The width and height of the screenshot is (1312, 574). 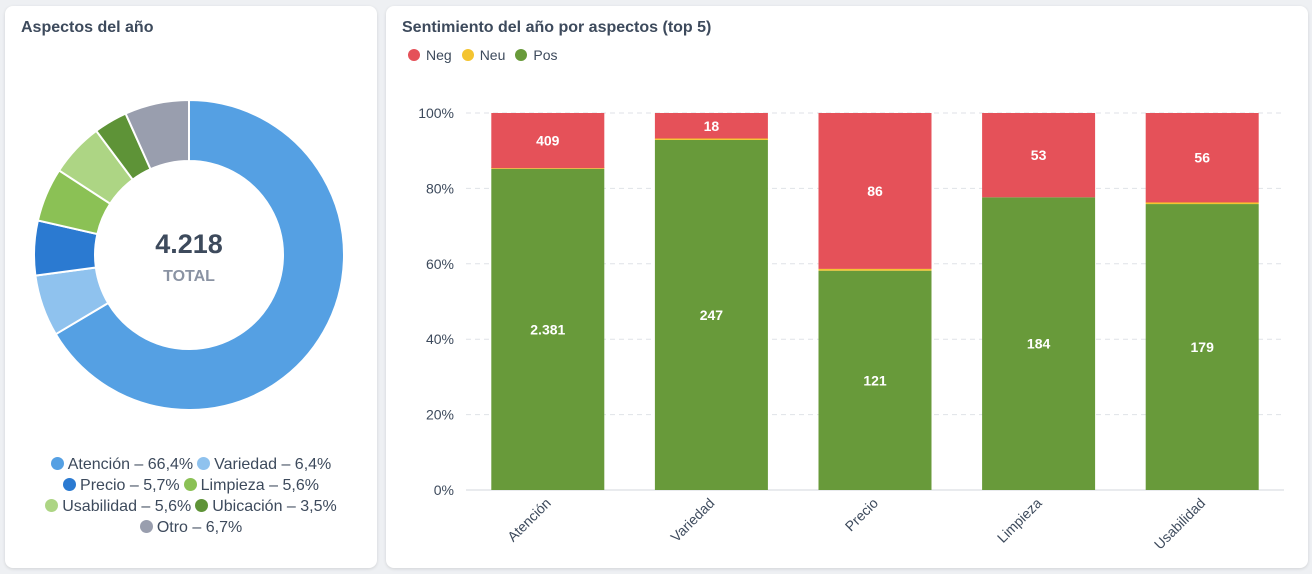 What do you see at coordinates (130, 464) in the screenshot?
I see `legend-label: Atención – 66,4%` at bounding box center [130, 464].